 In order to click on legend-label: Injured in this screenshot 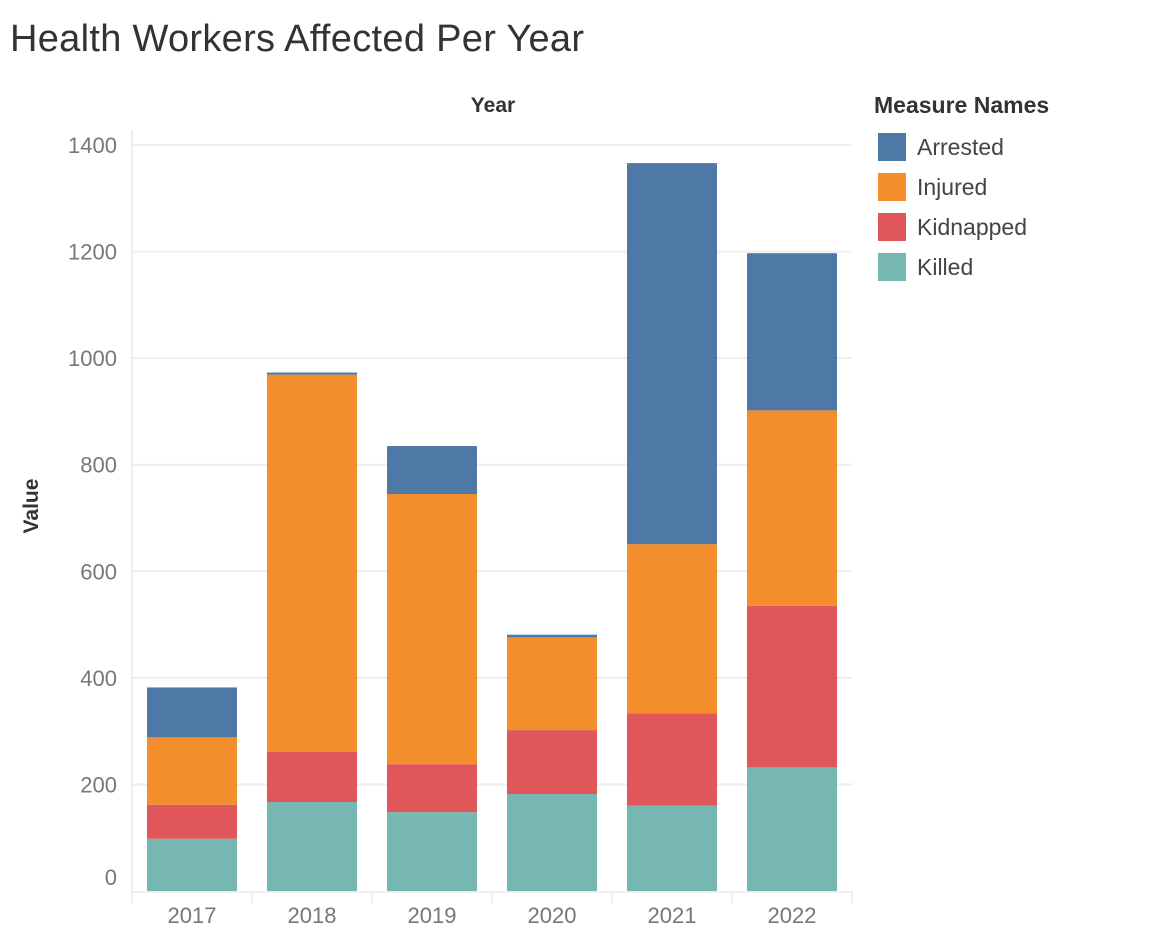, I will do `click(952, 186)`.